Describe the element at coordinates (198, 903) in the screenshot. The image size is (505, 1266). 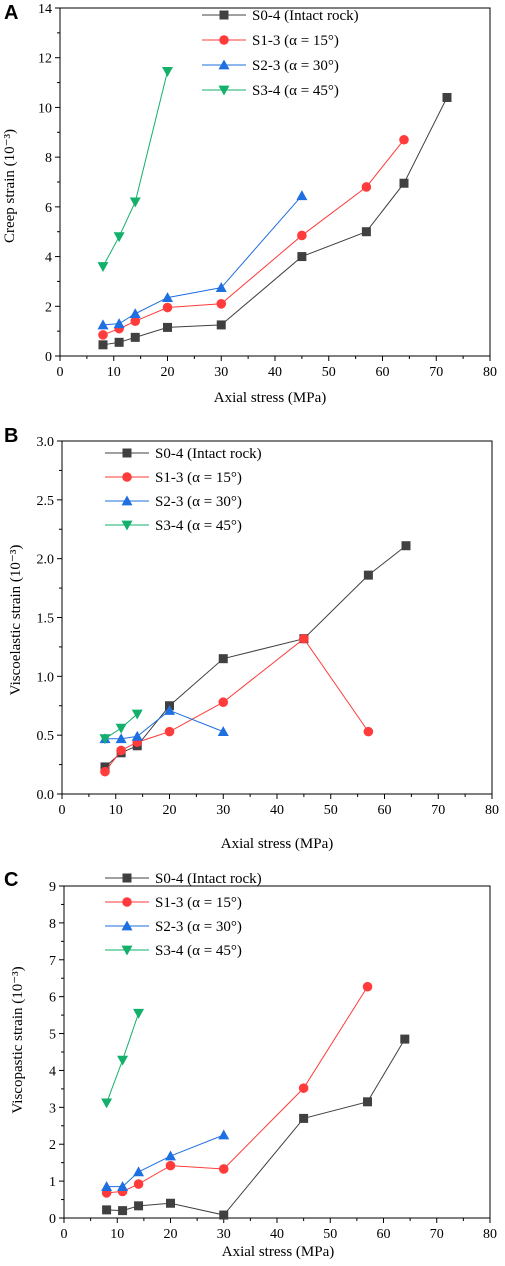
I see `panel-c-legend-label-1: S1-3 (α = 15°)` at that location.